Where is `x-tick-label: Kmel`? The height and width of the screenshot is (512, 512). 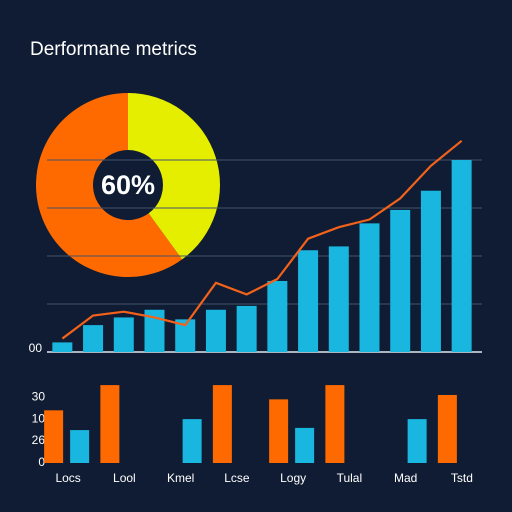
x-tick-label: Kmel is located at coordinates (180, 478).